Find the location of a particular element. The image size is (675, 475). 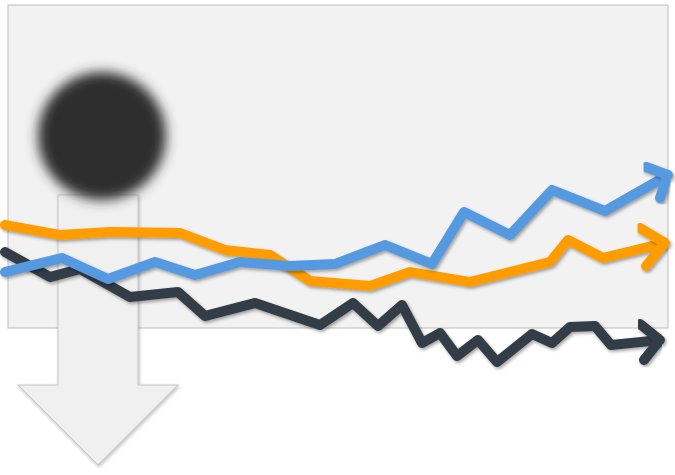

dark-blob is located at coordinates (102, 136).